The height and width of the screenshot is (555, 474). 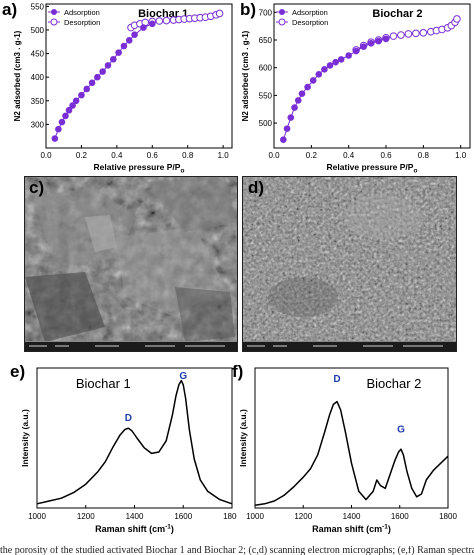 What do you see at coordinates (266, 12) in the screenshot?
I see `y-tick-label: 700` at bounding box center [266, 12].